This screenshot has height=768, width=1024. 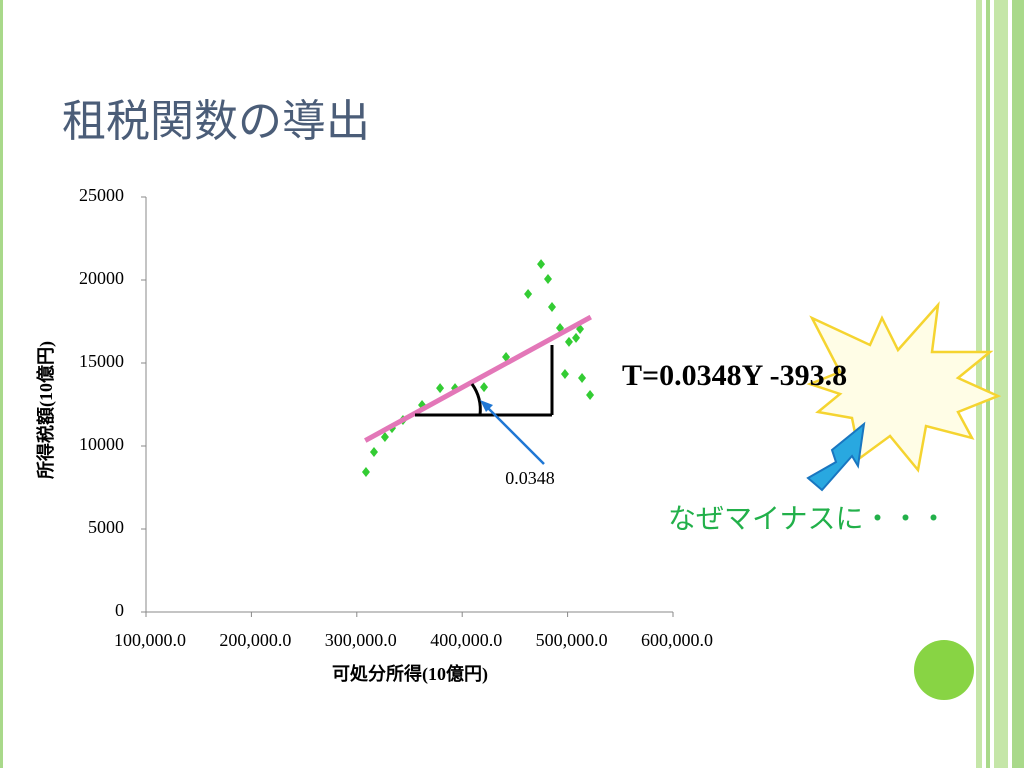 I want to click on x-tick-label: 100,000.0, so click(x=150, y=640).